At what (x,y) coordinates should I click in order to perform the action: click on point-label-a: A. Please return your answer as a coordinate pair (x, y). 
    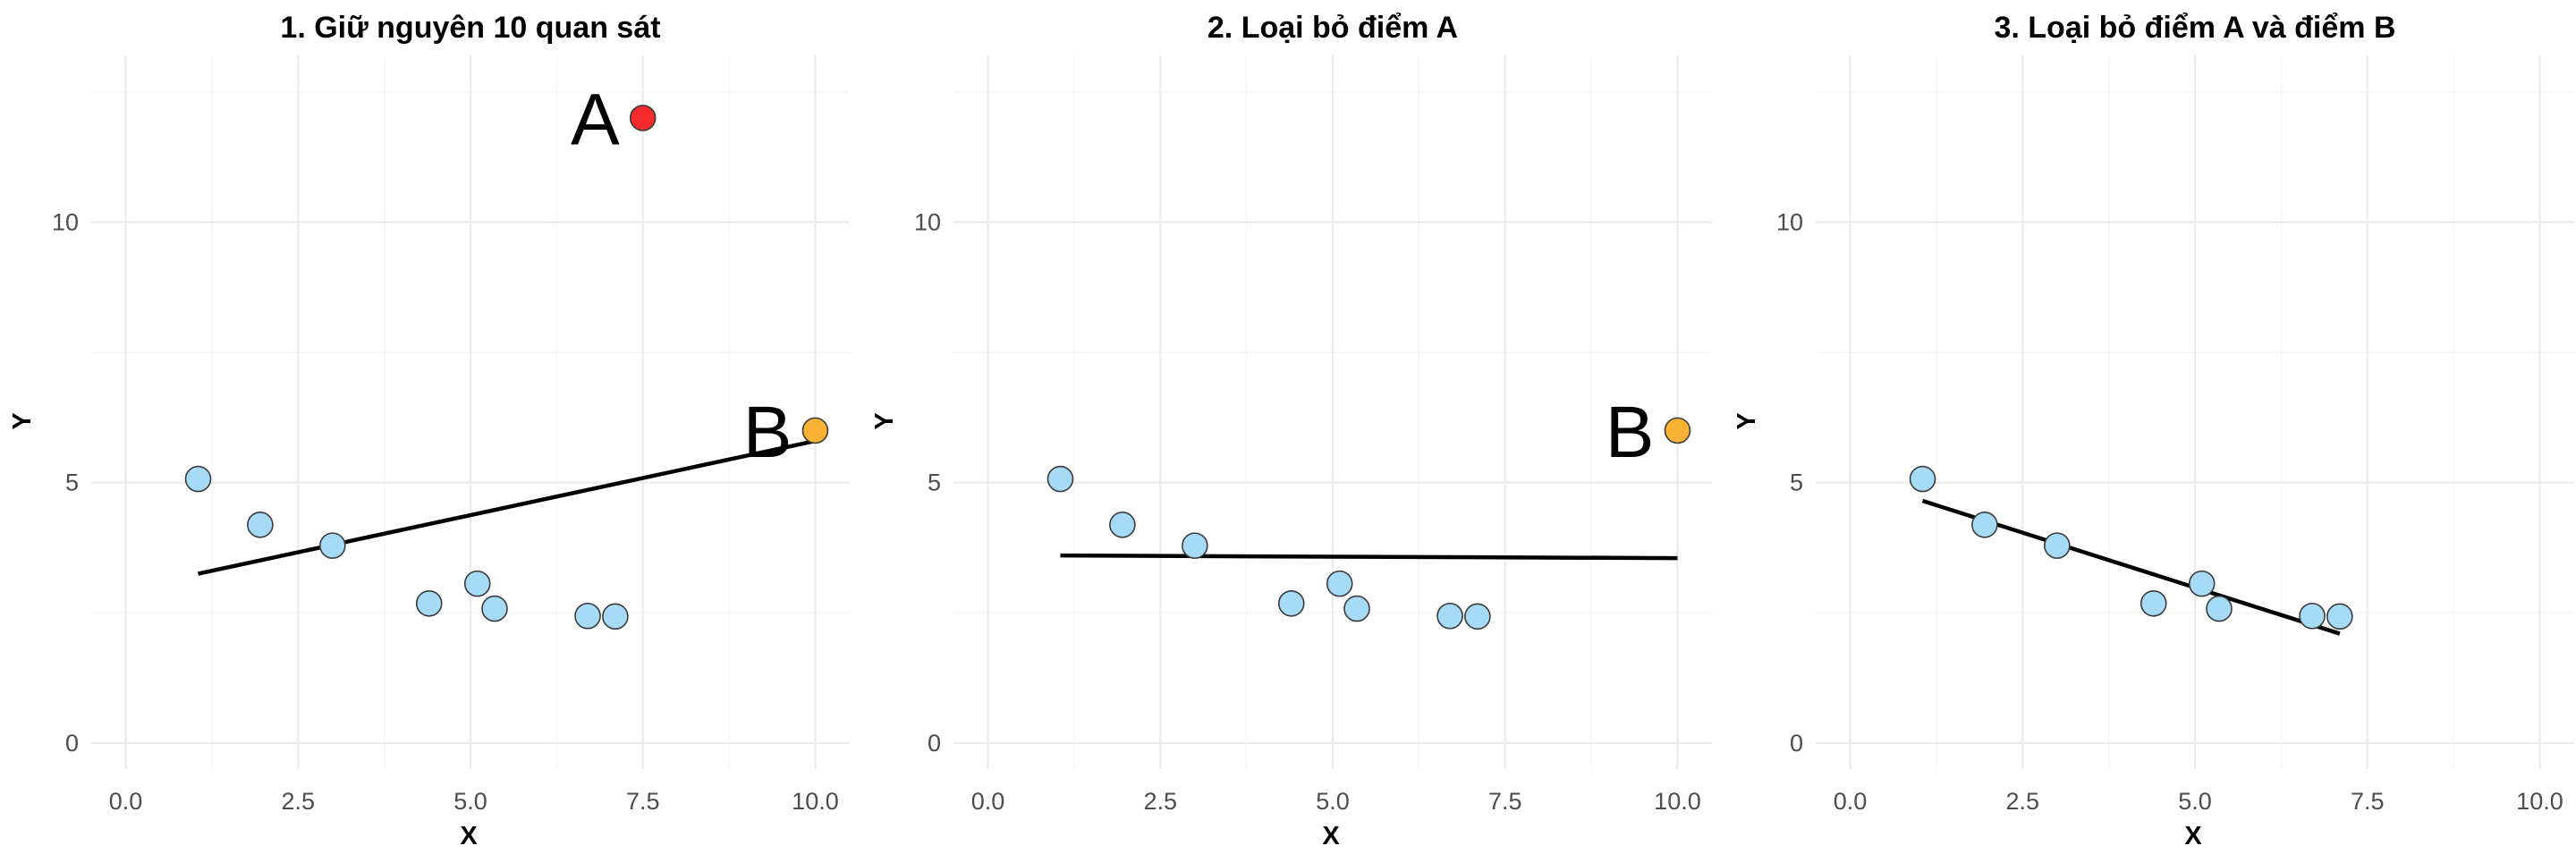
    Looking at the image, I should click on (595, 119).